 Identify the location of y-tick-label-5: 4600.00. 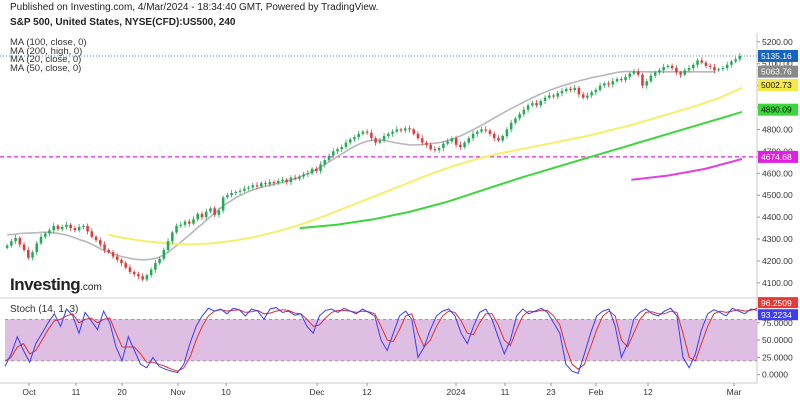
(777, 173).